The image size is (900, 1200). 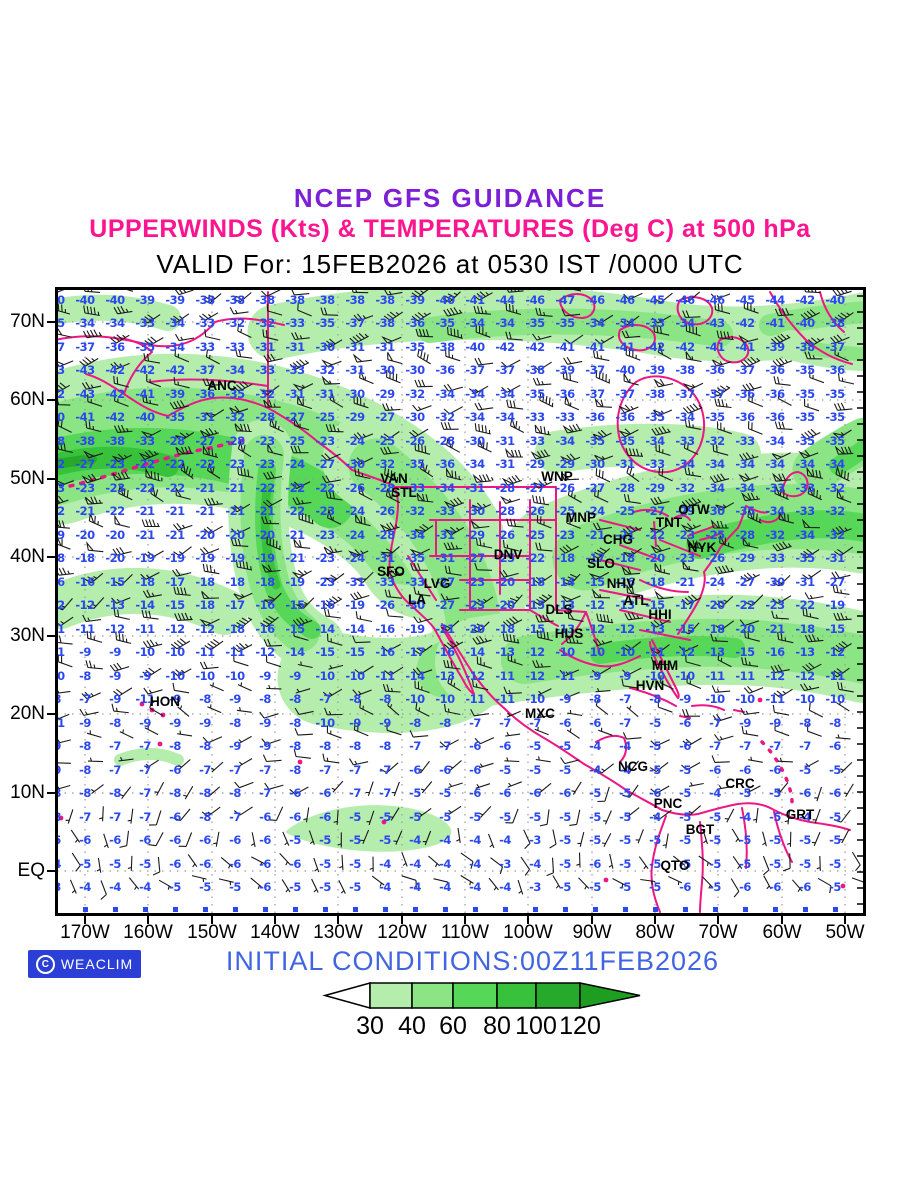 I want to click on temperature-value: -26, so click(x=715, y=558).